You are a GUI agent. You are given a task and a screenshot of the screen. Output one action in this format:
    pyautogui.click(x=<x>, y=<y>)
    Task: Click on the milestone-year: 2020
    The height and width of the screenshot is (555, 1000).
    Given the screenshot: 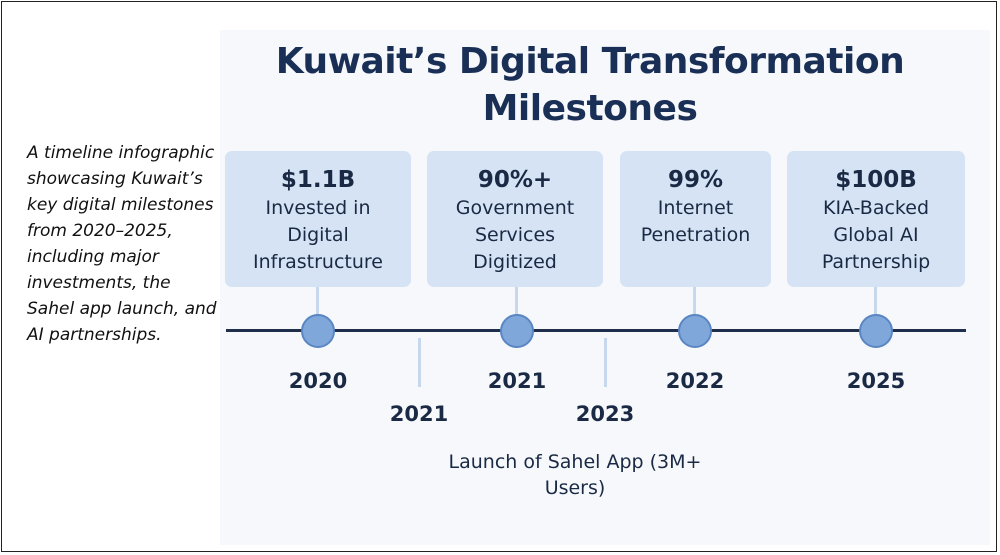 What is the action you would take?
    pyautogui.click(x=318, y=381)
    